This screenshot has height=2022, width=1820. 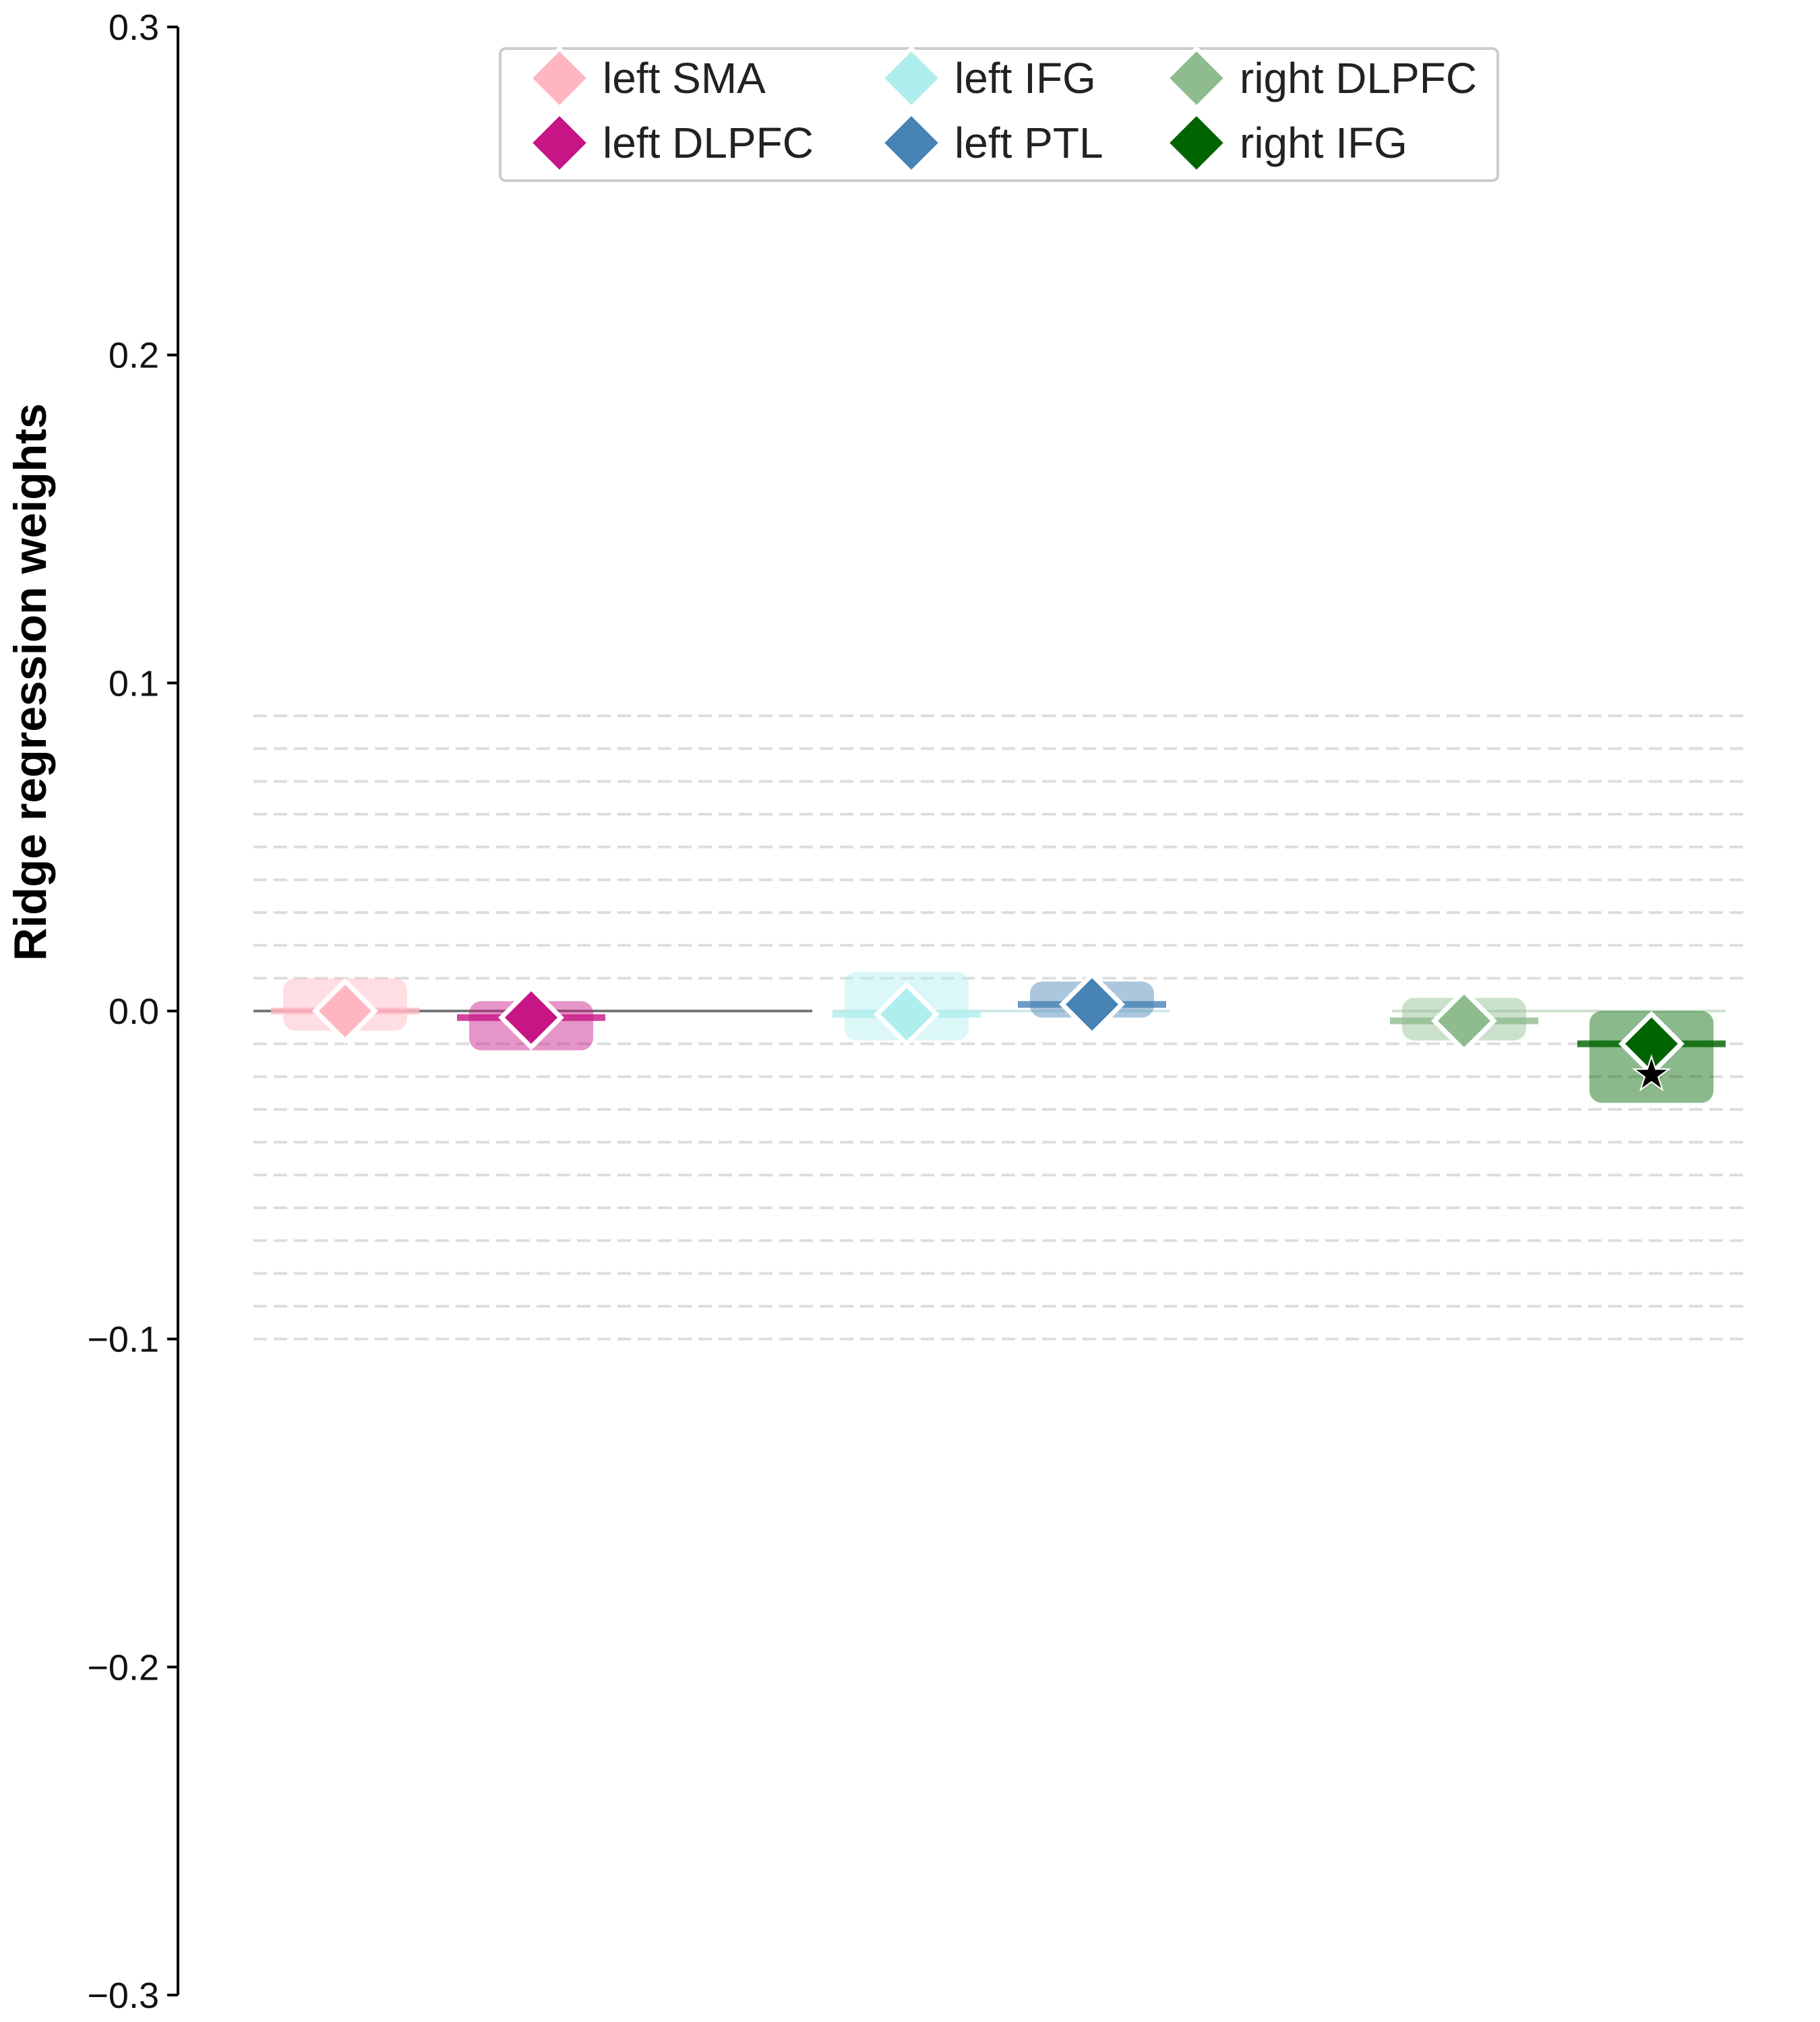 What do you see at coordinates (1323, 143) in the screenshot?
I see `legend-label: right IFG` at bounding box center [1323, 143].